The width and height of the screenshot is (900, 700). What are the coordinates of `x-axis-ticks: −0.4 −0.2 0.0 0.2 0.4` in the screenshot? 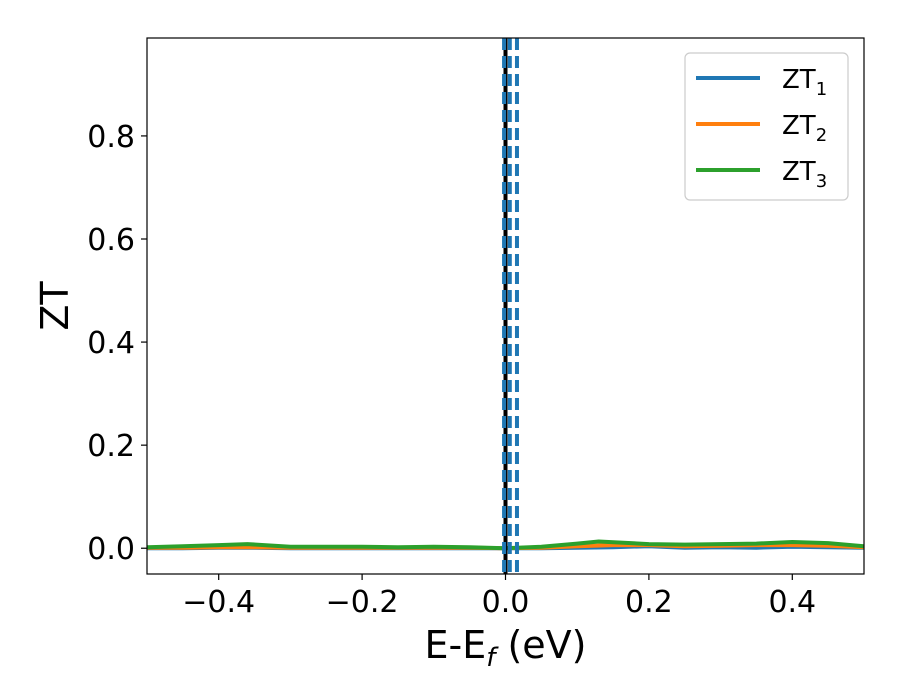 It's located at (499, 597).